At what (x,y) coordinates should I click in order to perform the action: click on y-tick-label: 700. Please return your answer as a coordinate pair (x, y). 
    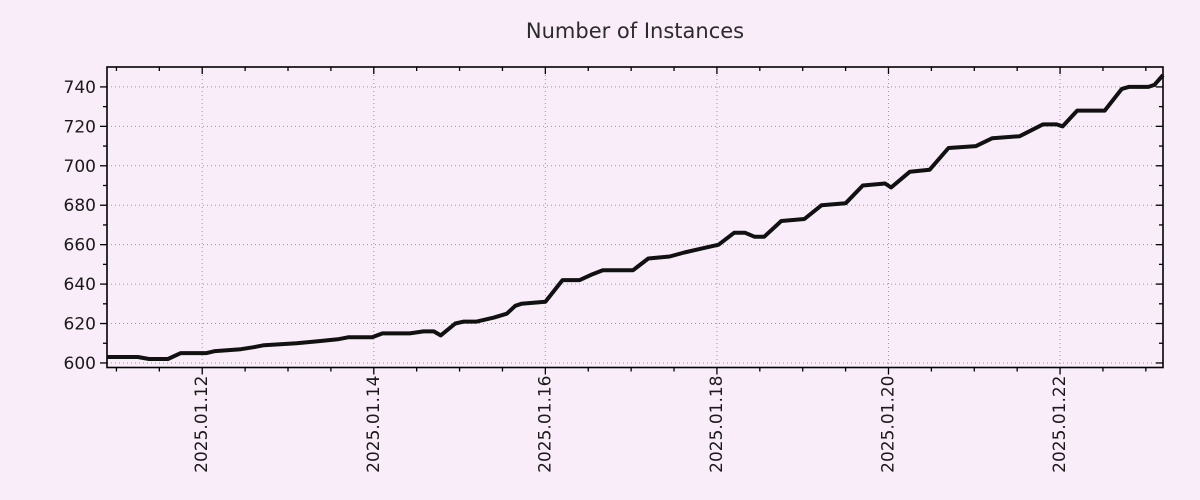
    Looking at the image, I should click on (80, 167).